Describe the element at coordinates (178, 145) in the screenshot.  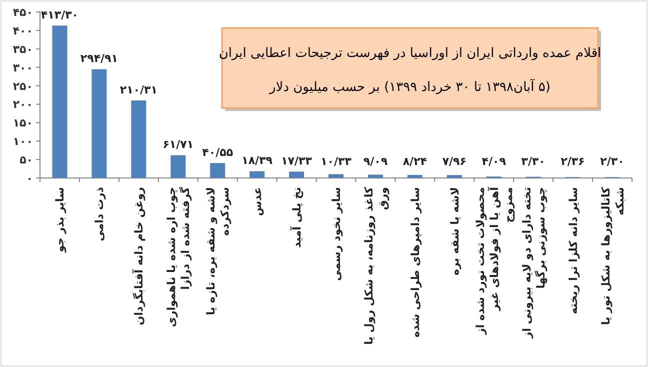
I see `data-label: ۶۱/۷۱` at that location.